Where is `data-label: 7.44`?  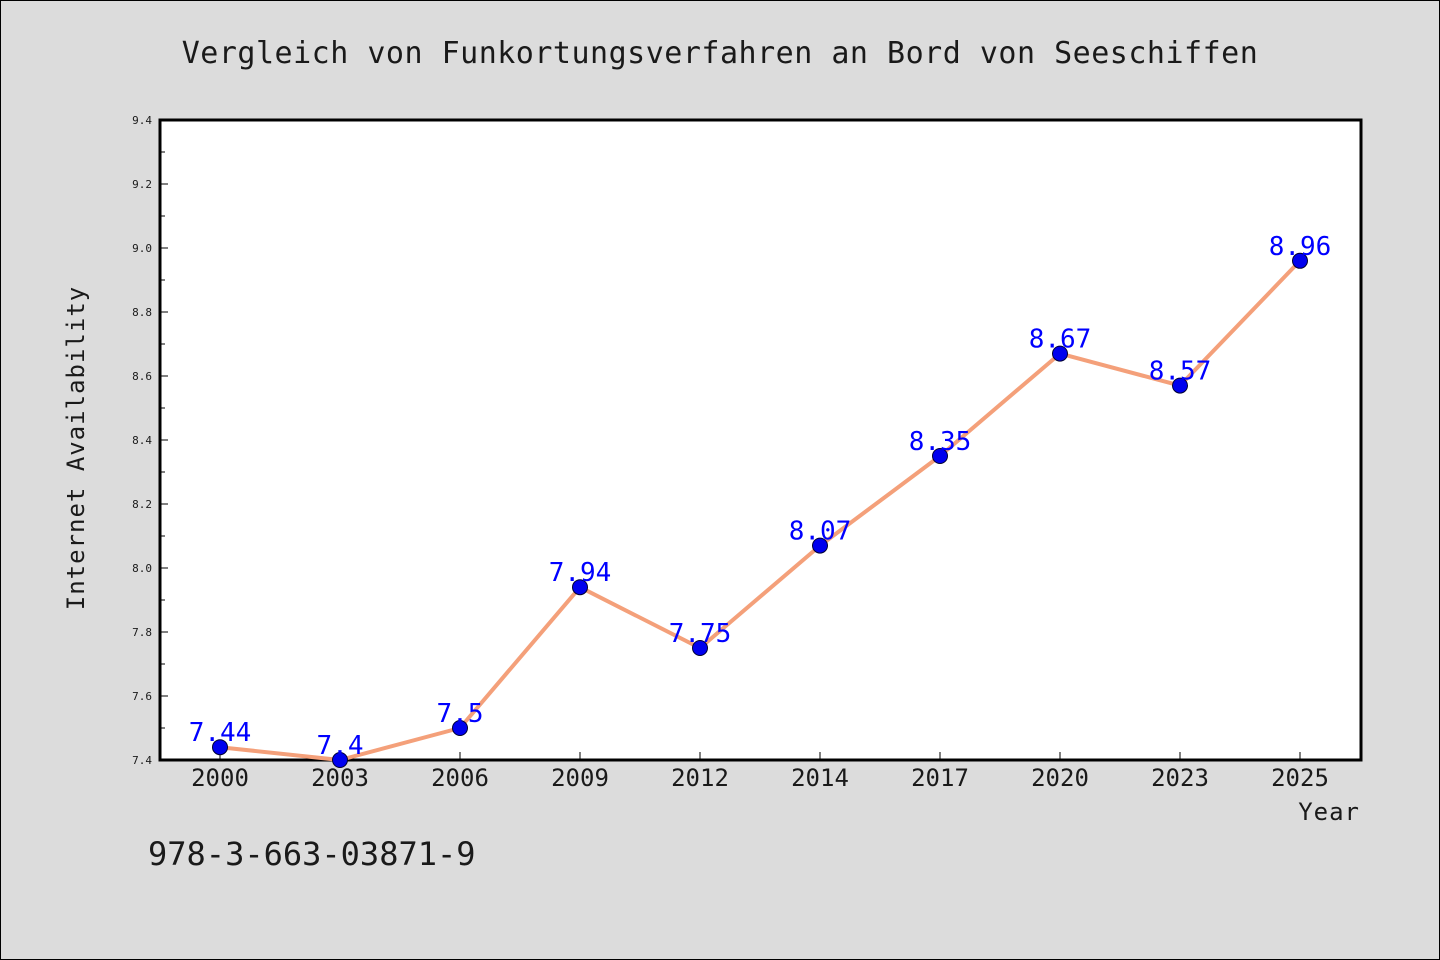
data-label: 7.44 is located at coordinates (220, 733).